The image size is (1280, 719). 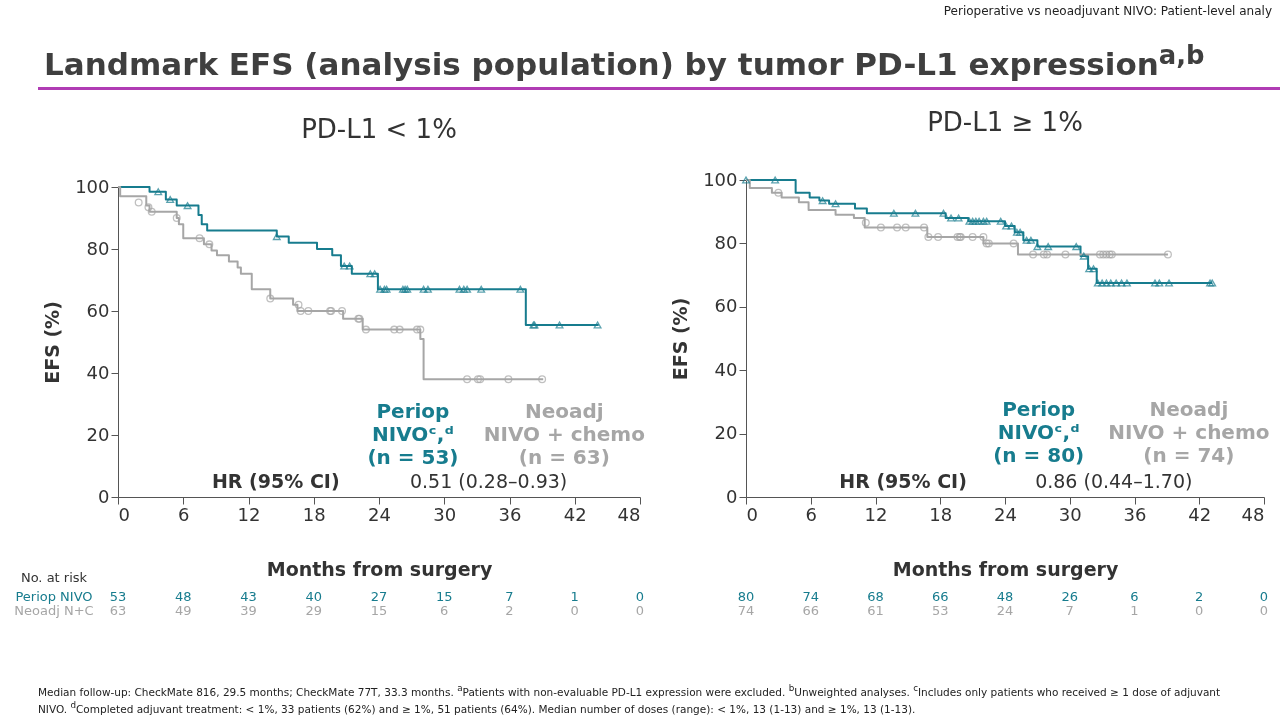 What do you see at coordinates (118, 610) in the screenshot?
I see `text: 63` at bounding box center [118, 610].